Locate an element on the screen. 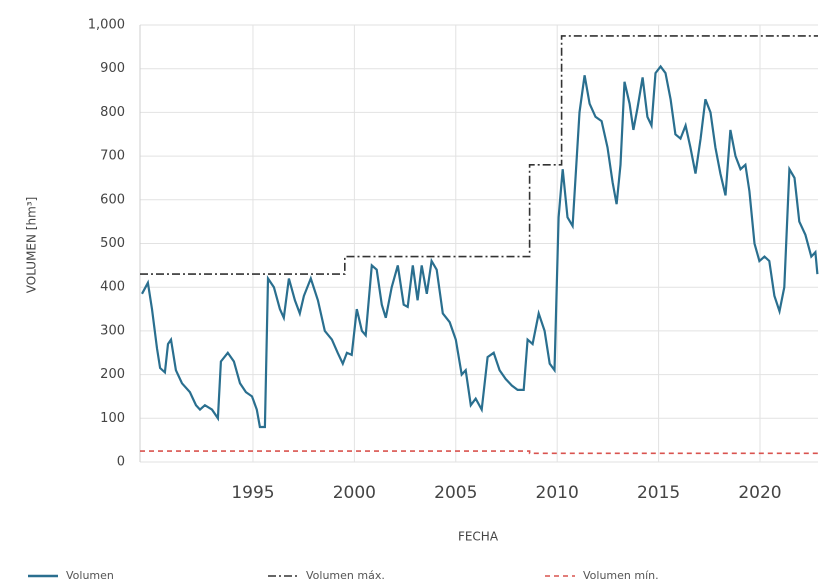 The image size is (819, 586). y-tick-label: 700 is located at coordinates (112, 156).